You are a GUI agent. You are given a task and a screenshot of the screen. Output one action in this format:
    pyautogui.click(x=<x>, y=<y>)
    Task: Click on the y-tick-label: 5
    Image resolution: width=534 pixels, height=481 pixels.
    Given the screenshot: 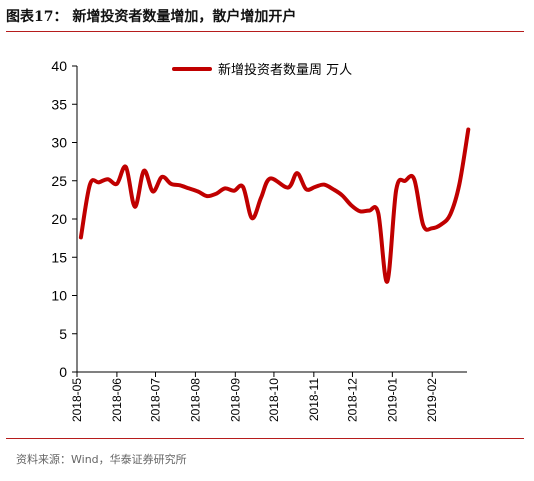 What is the action you would take?
    pyautogui.click(x=63, y=334)
    